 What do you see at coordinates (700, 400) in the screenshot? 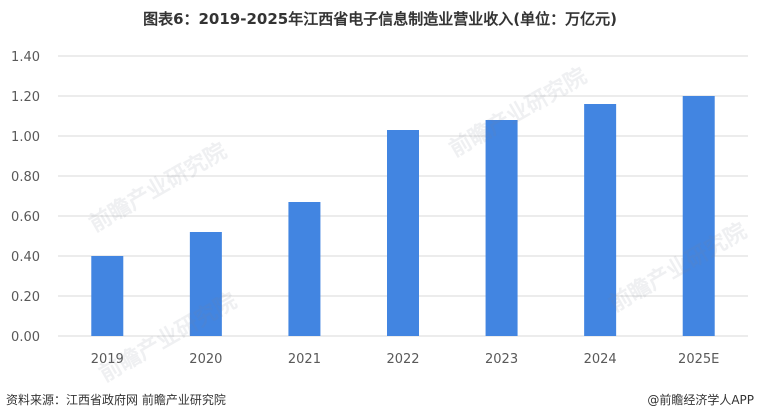
I see `brand-credit: @前瞻经济学人APP` at bounding box center [700, 400].